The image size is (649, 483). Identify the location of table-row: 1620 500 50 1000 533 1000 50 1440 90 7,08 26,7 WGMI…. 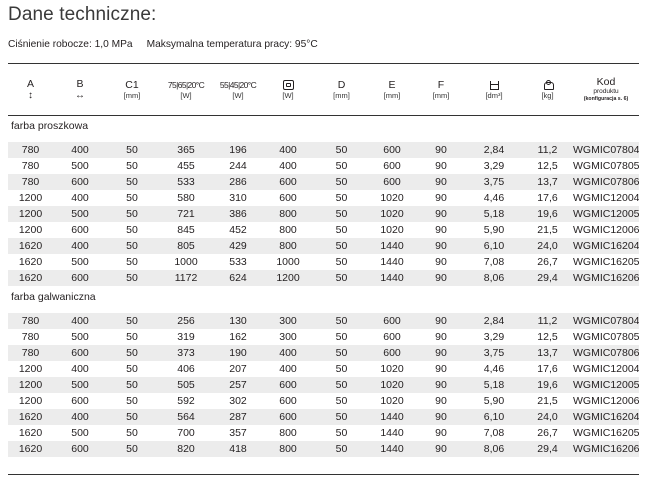
(323, 262).